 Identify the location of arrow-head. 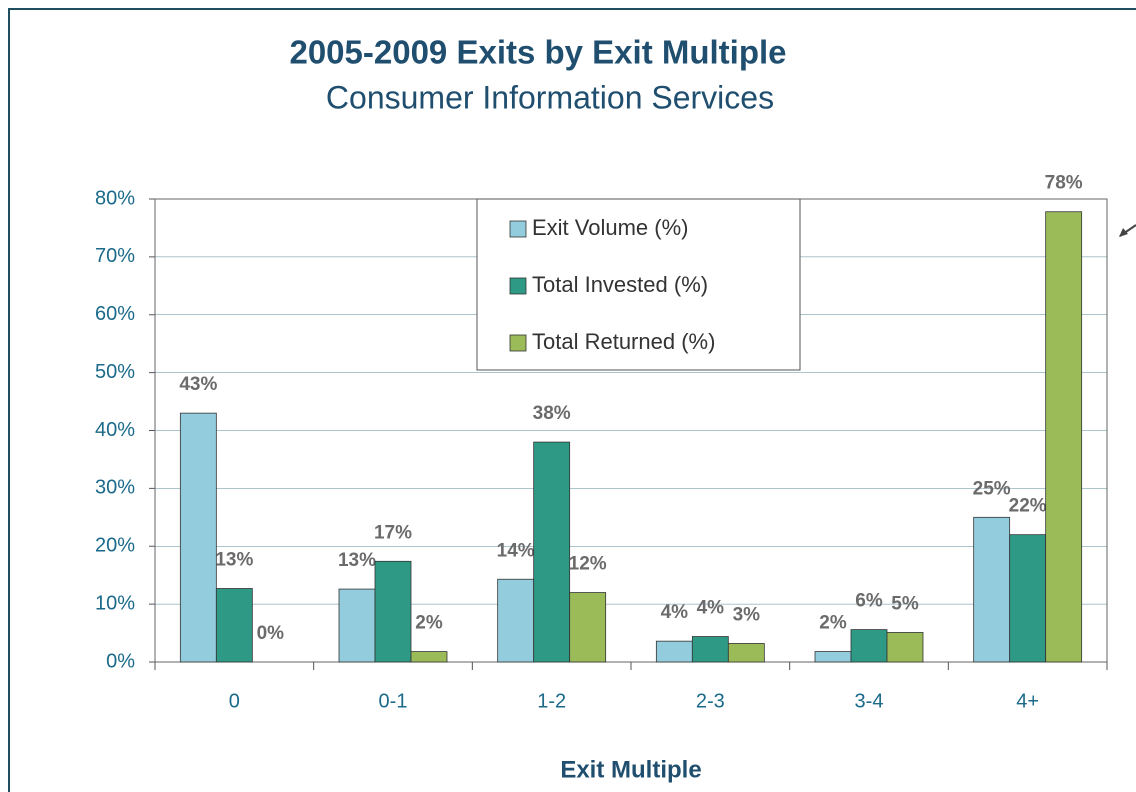
(1123, 232).